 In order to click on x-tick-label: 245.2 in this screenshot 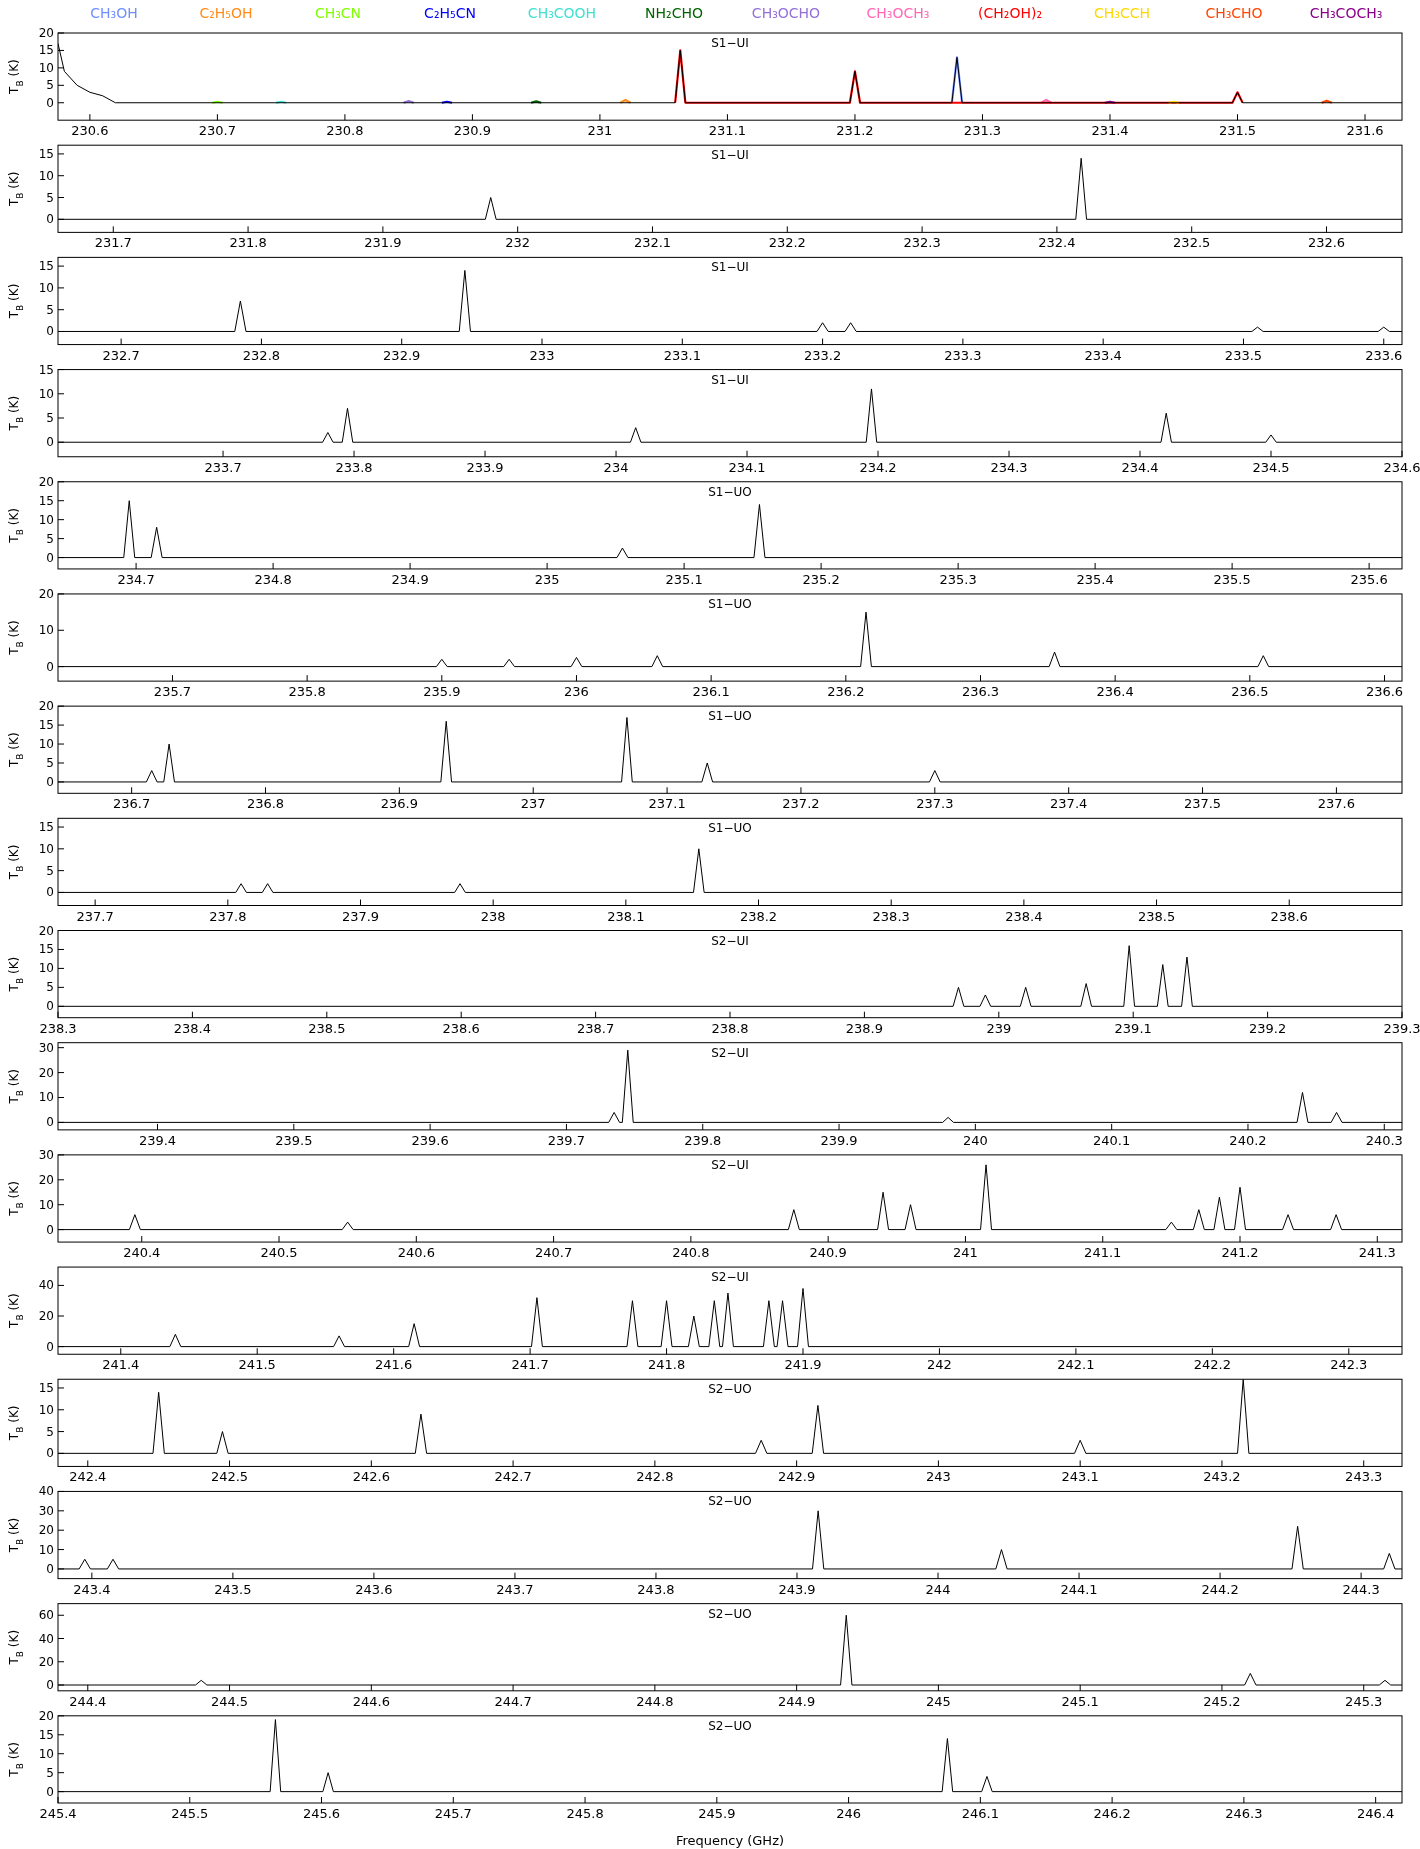, I will do `click(1222, 1701)`.